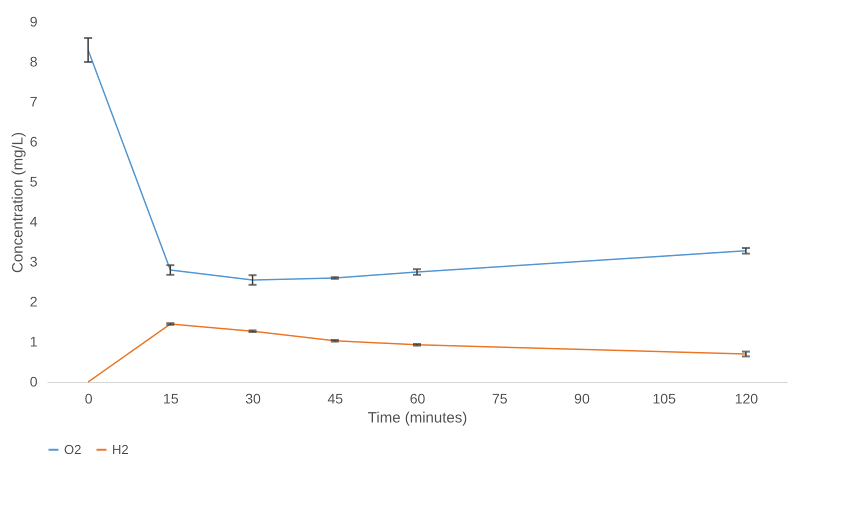 This screenshot has width=861, height=525. Describe the element at coordinates (34, 102) in the screenshot. I see `y-tick-label: 7` at that location.